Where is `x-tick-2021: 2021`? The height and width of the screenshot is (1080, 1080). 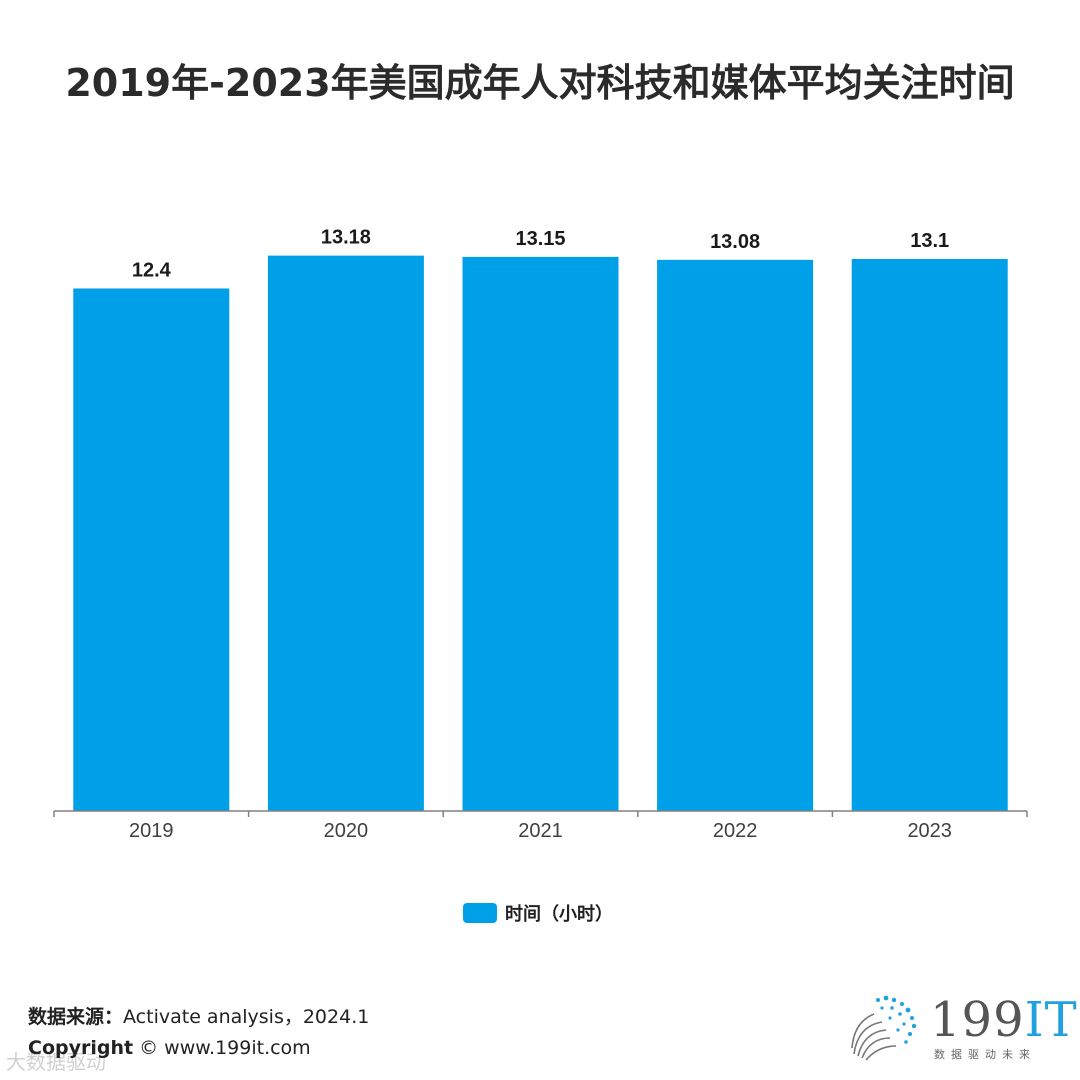
x-tick-2021: 2021 is located at coordinates (540, 831).